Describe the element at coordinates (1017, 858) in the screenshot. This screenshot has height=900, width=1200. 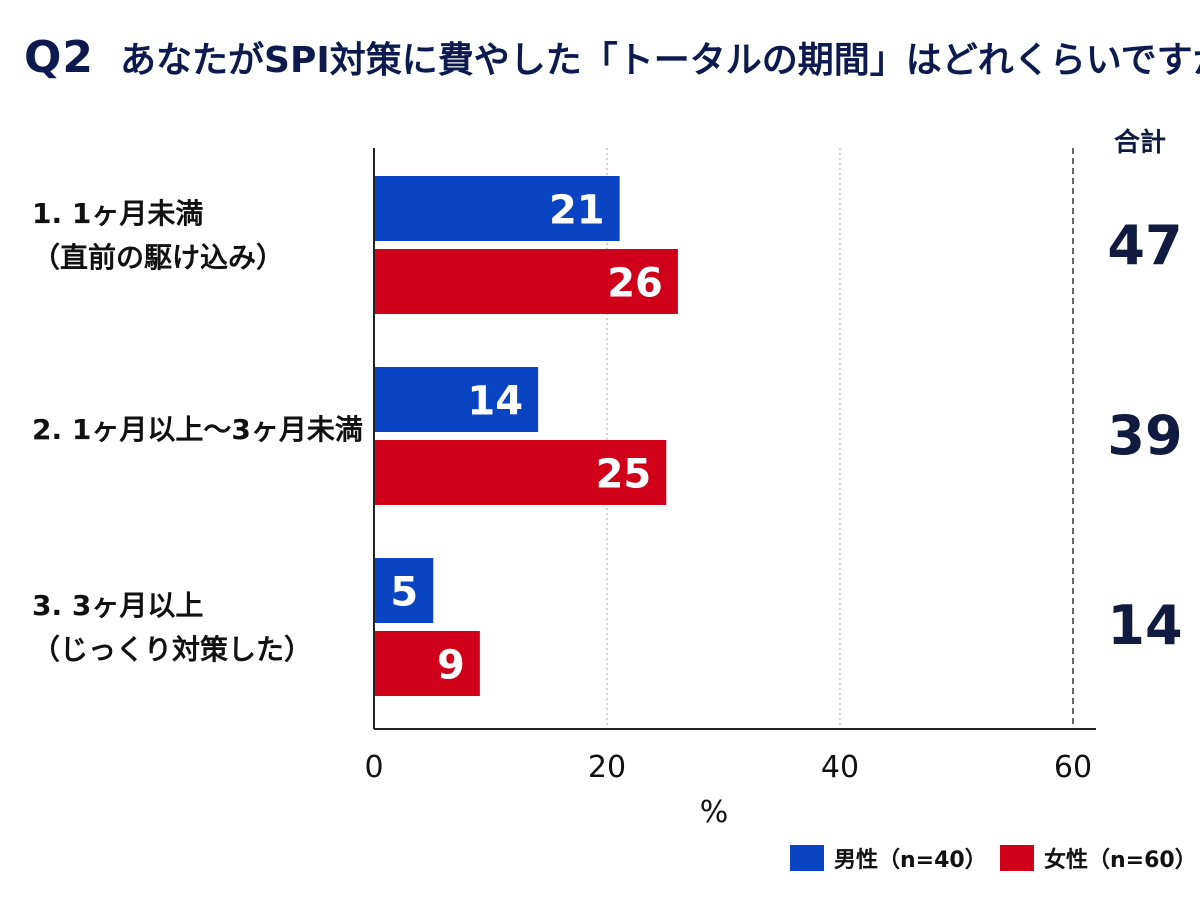
I see `legend-female-swatch` at that location.